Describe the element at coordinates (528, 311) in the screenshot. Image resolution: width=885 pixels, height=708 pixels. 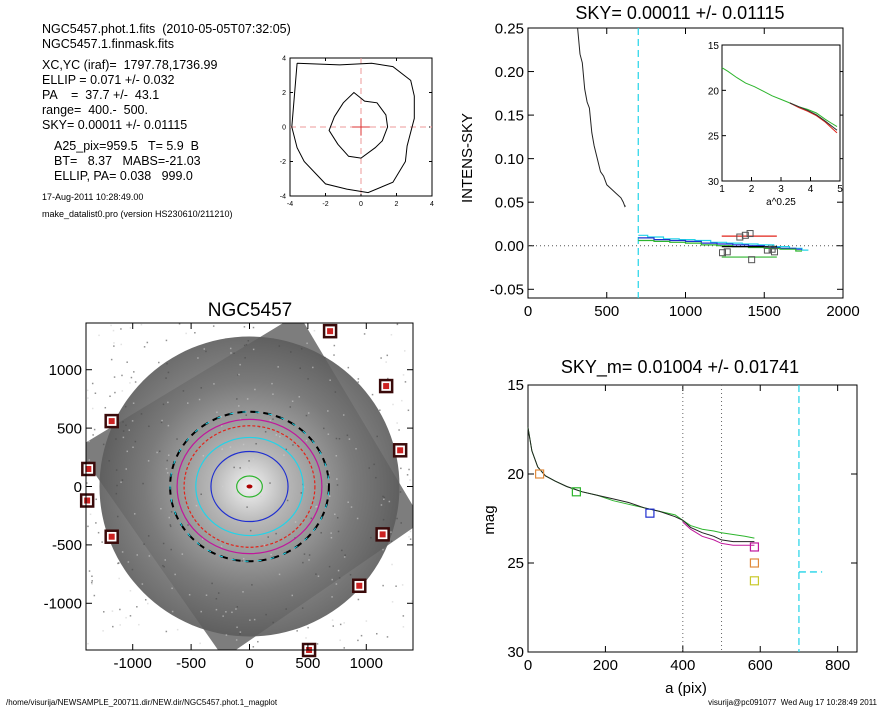
I see `intensity-xtick-label: 0` at that location.